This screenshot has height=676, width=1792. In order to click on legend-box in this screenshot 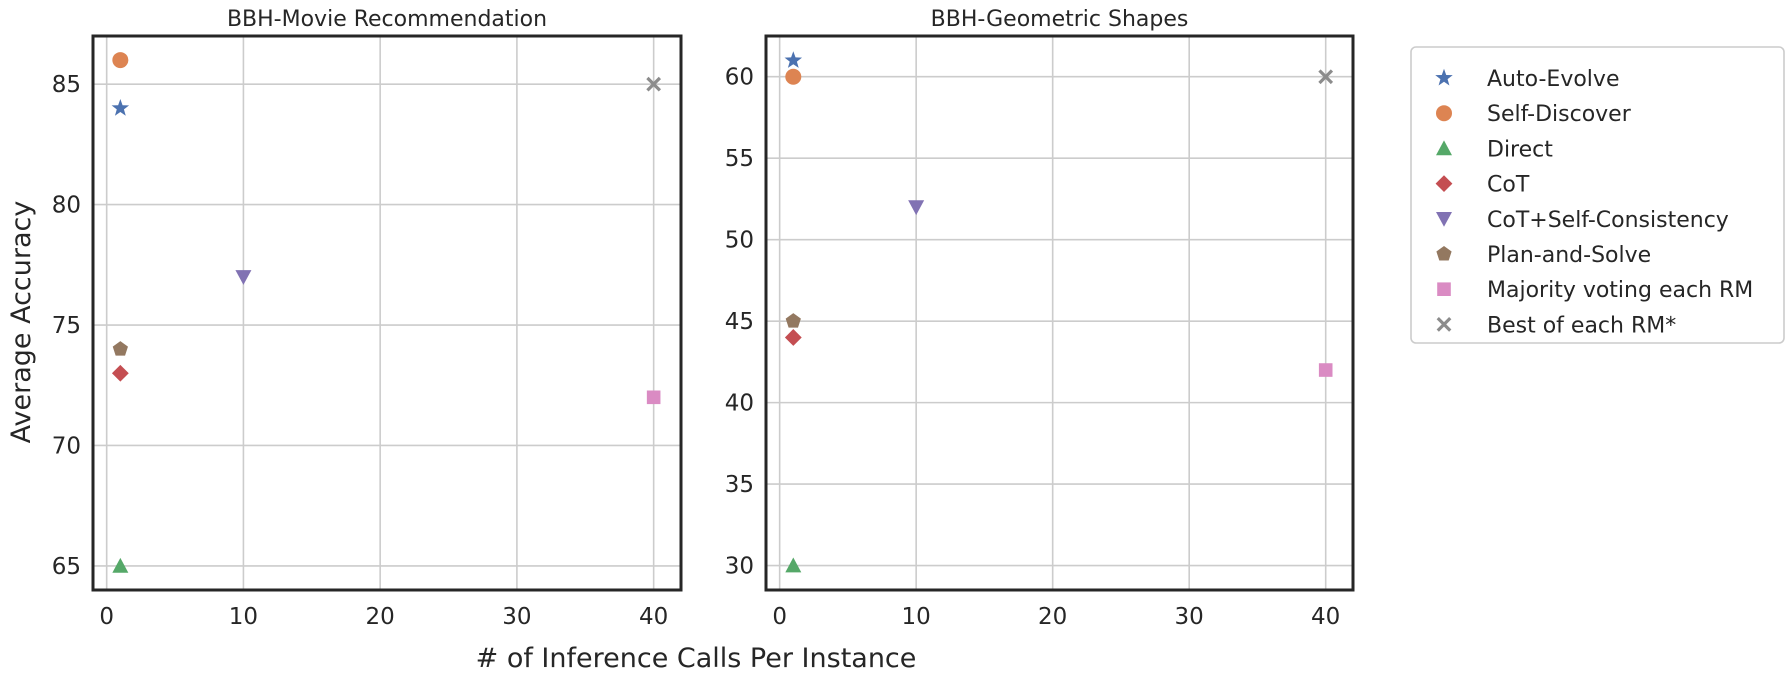, I will do `click(1597, 195)`.